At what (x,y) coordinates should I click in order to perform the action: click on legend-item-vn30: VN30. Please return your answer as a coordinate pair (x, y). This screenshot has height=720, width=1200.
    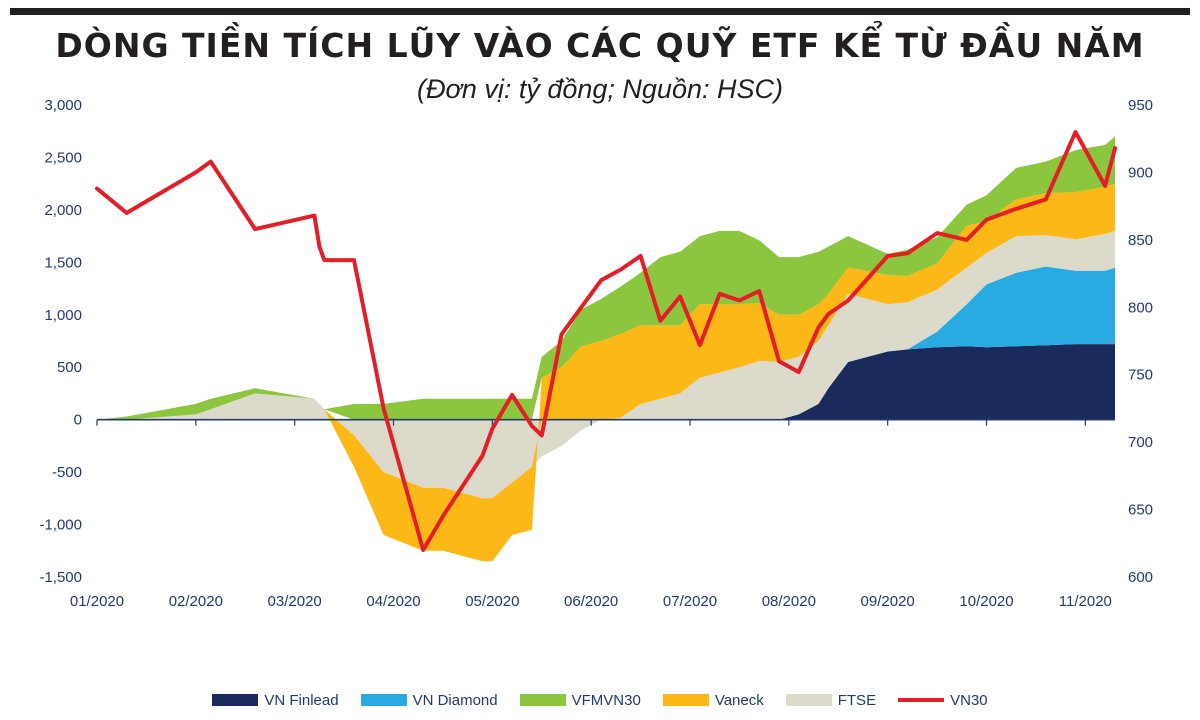
    Looking at the image, I should click on (943, 700).